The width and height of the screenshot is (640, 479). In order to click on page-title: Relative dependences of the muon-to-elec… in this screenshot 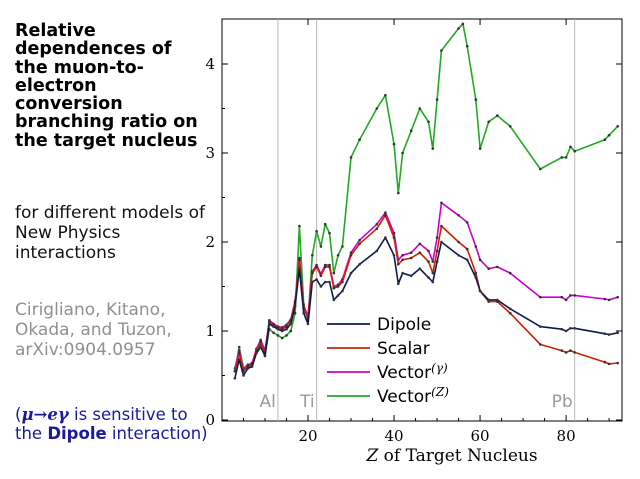, I will do `click(106, 86)`.